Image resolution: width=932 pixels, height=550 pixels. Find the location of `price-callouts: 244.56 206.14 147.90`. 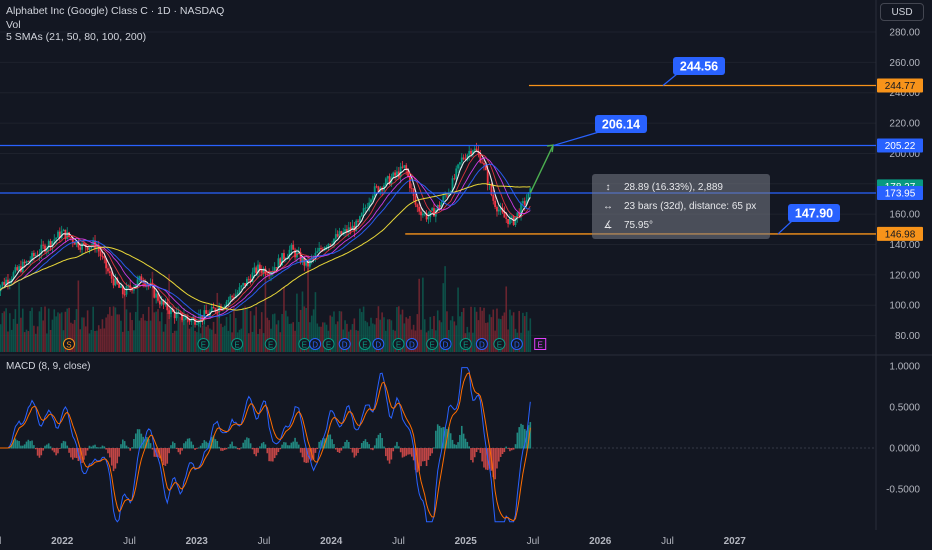

price-callouts: 244.56 206.14 147.90 is located at coordinates (696, 146).